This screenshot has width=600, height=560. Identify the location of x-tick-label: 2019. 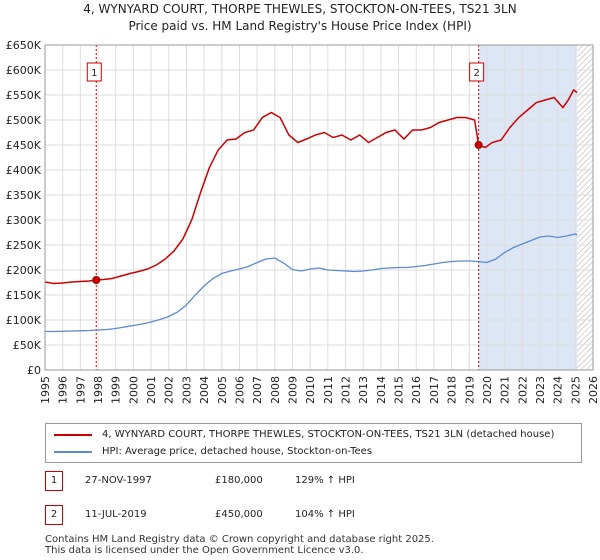
(469, 390).